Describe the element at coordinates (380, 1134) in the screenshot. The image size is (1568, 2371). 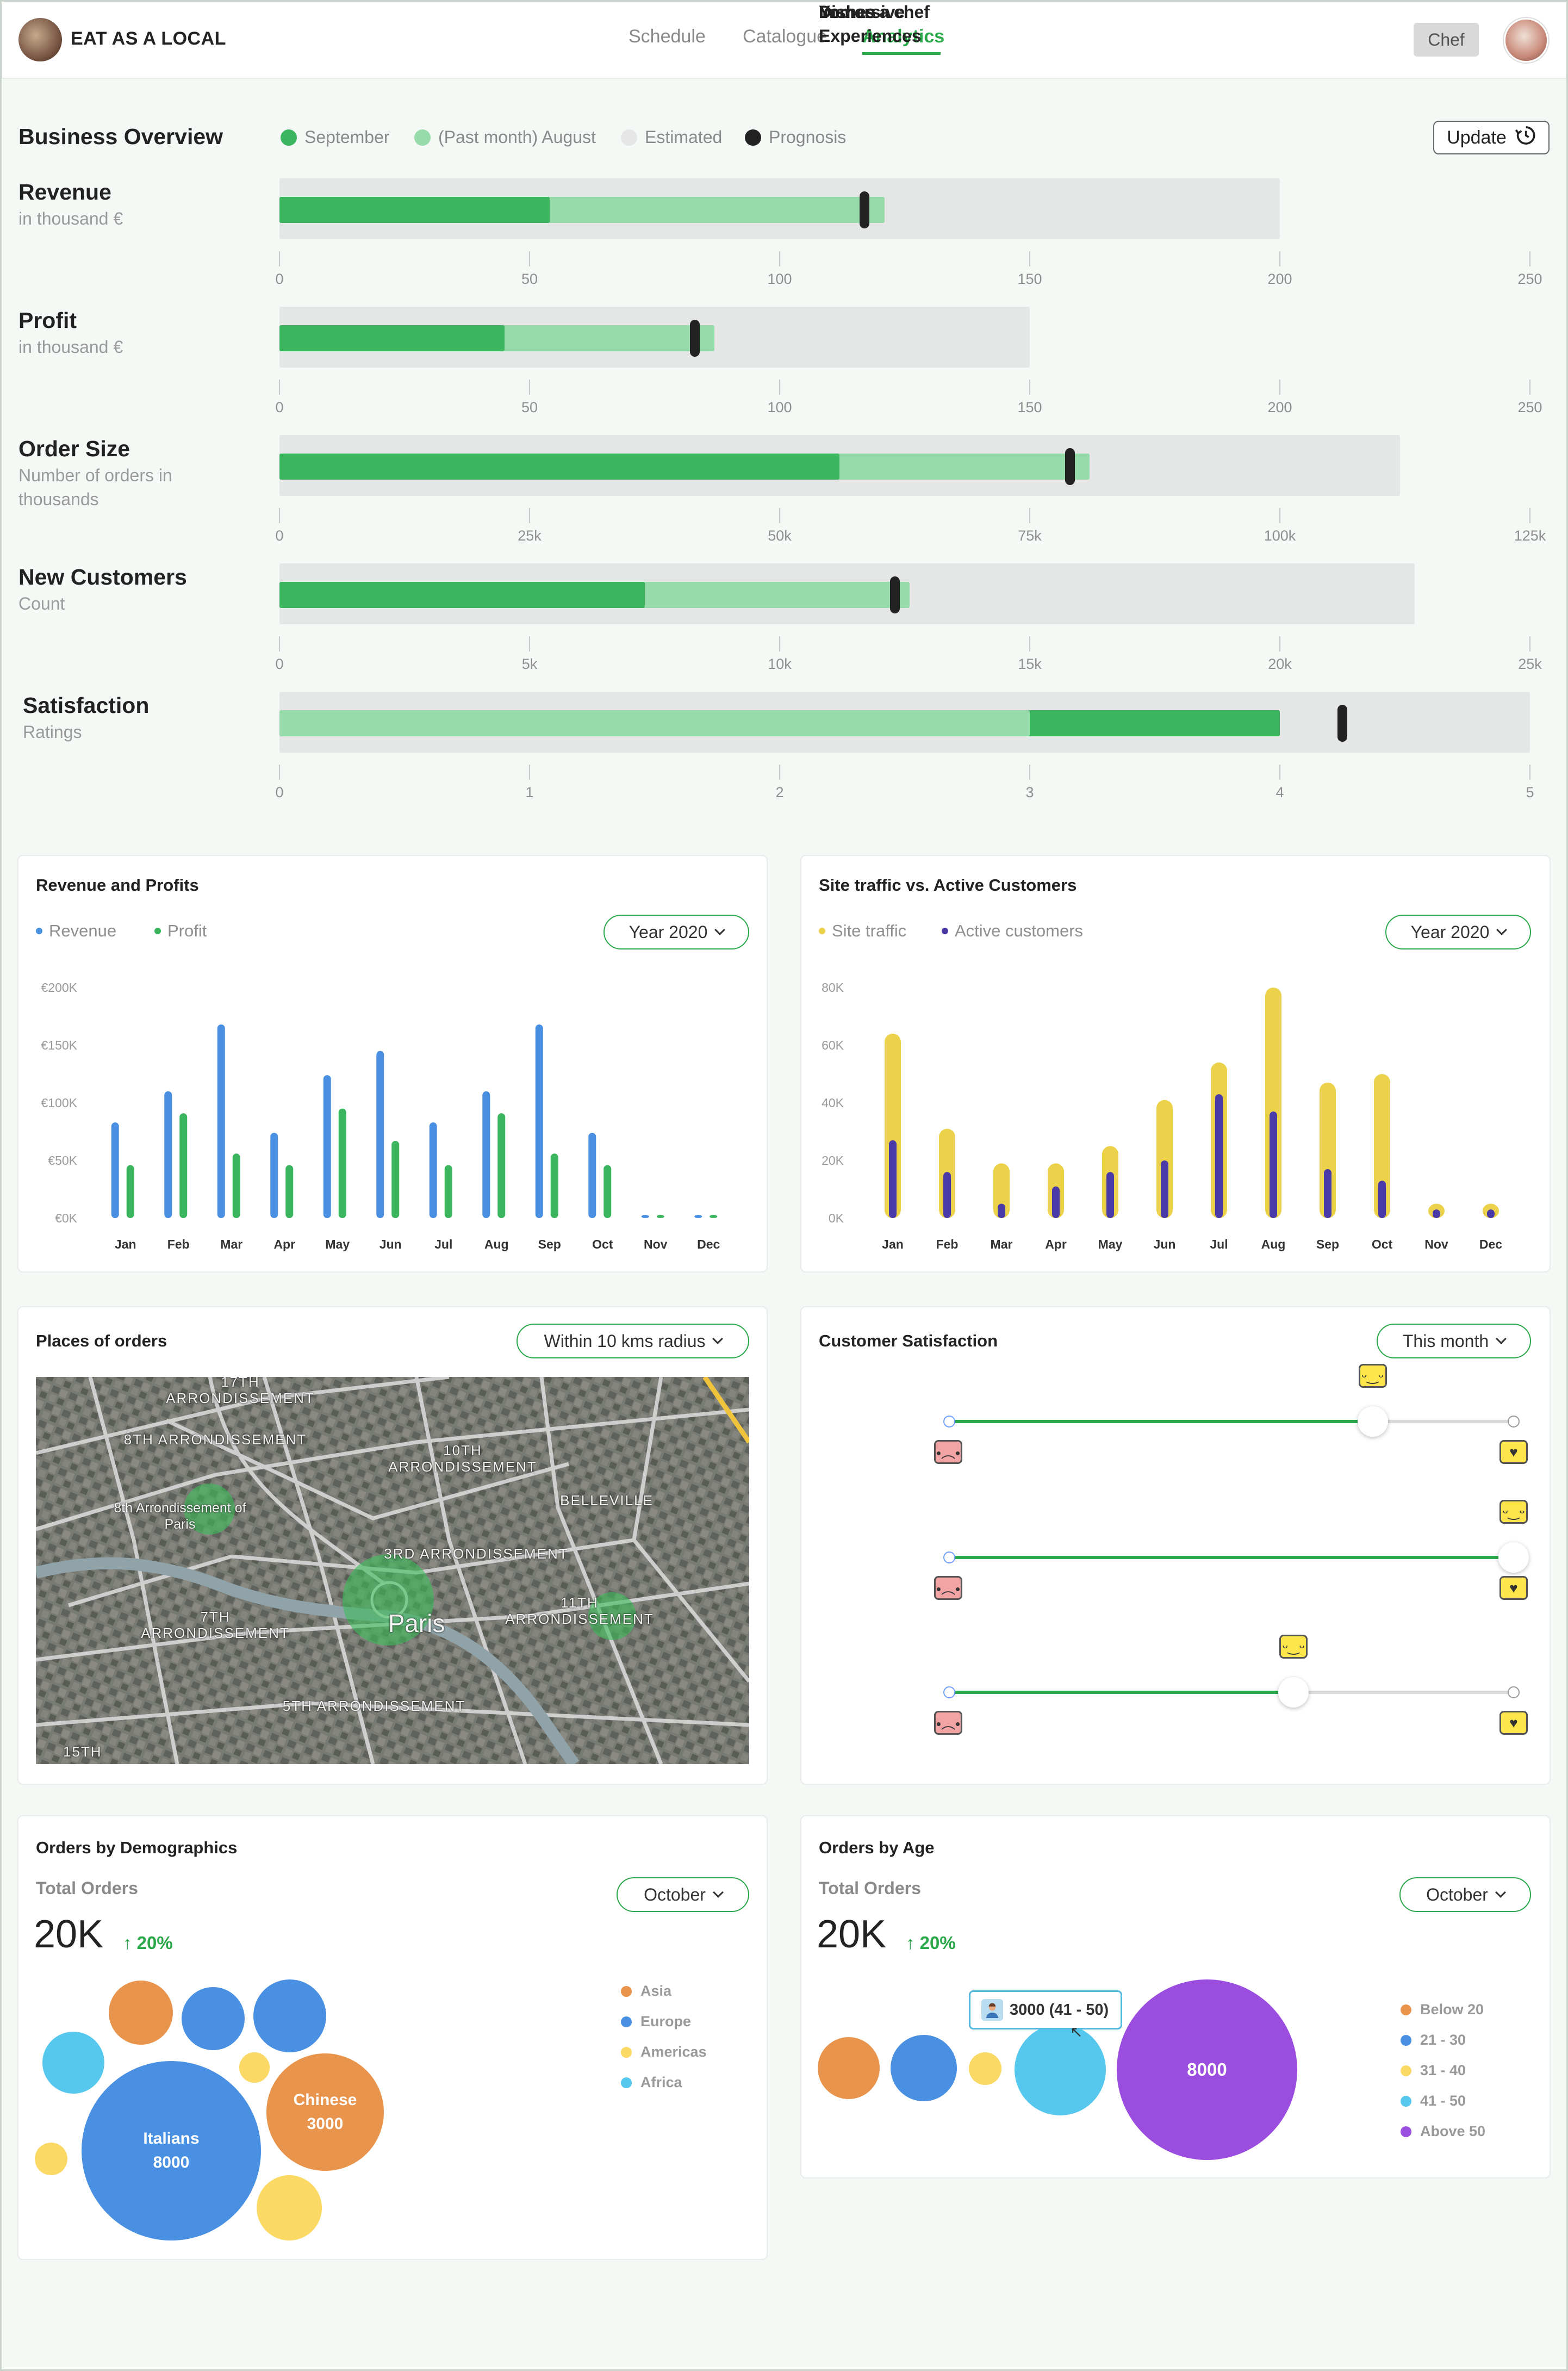
I see `bar-revenue-jun` at that location.